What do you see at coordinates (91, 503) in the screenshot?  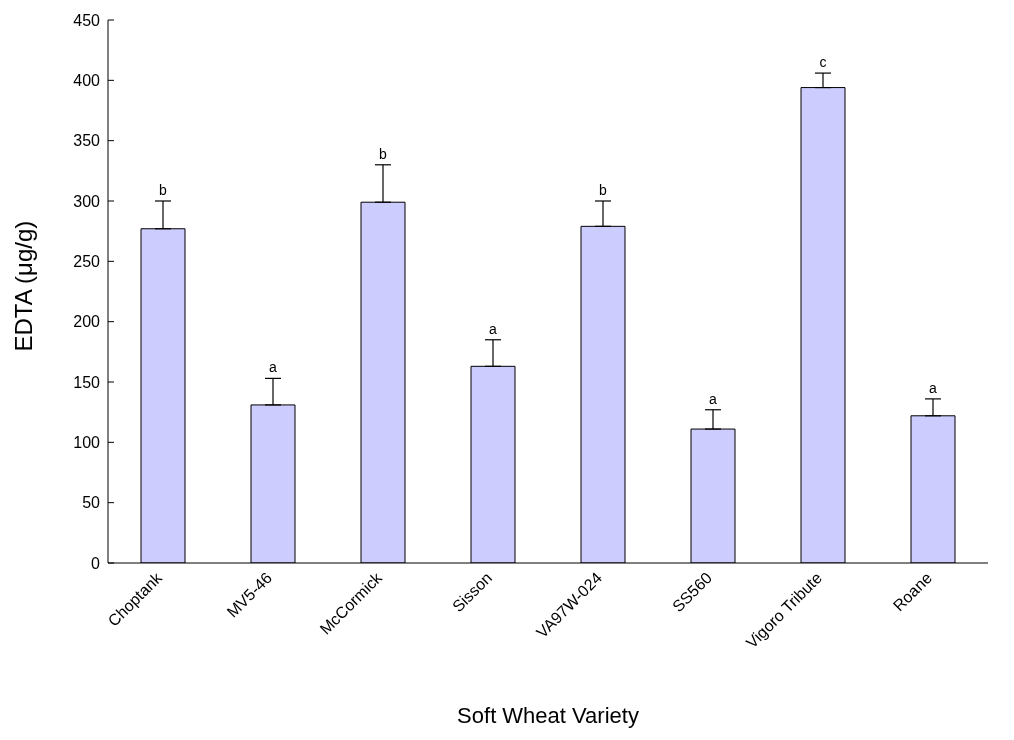 I see `y-tick-label: 50` at bounding box center [91, 503].